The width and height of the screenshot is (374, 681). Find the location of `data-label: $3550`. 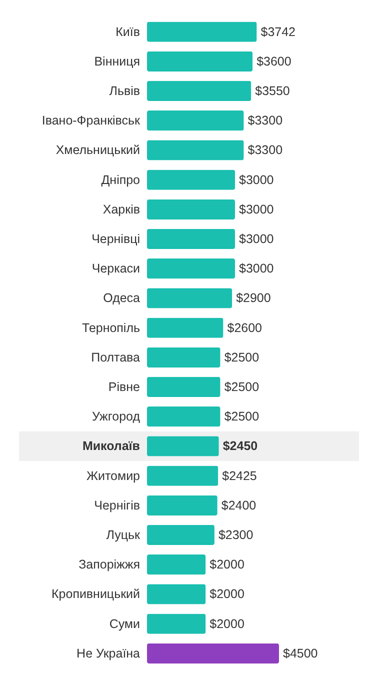

data-label: $3550 is located at coordinates (272, 91).